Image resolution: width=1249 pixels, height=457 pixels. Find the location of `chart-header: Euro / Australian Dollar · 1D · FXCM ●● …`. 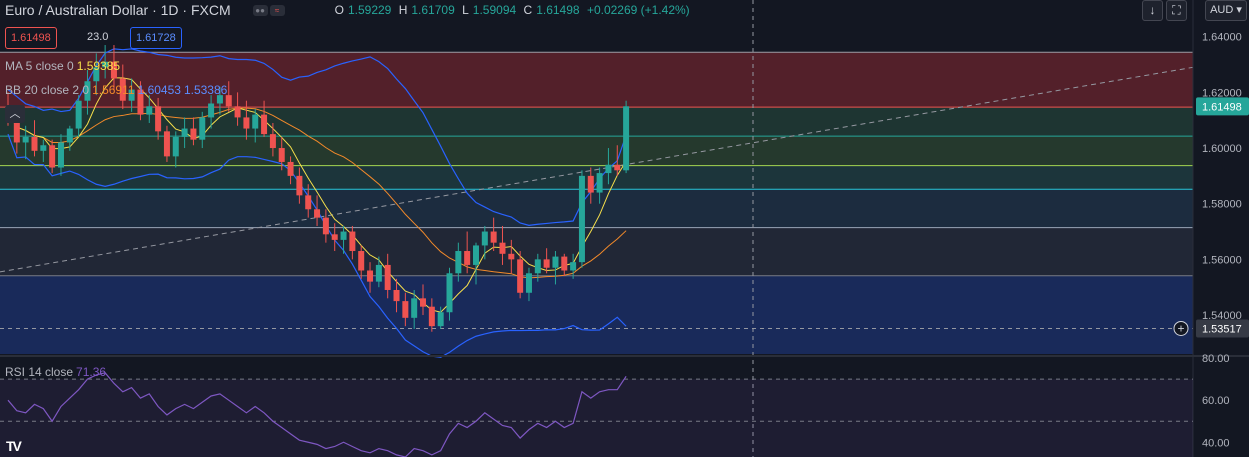

chart-header: Euro / Australian Dollar · 1D · FXCM ●● … is located at coordinates (347, 10).